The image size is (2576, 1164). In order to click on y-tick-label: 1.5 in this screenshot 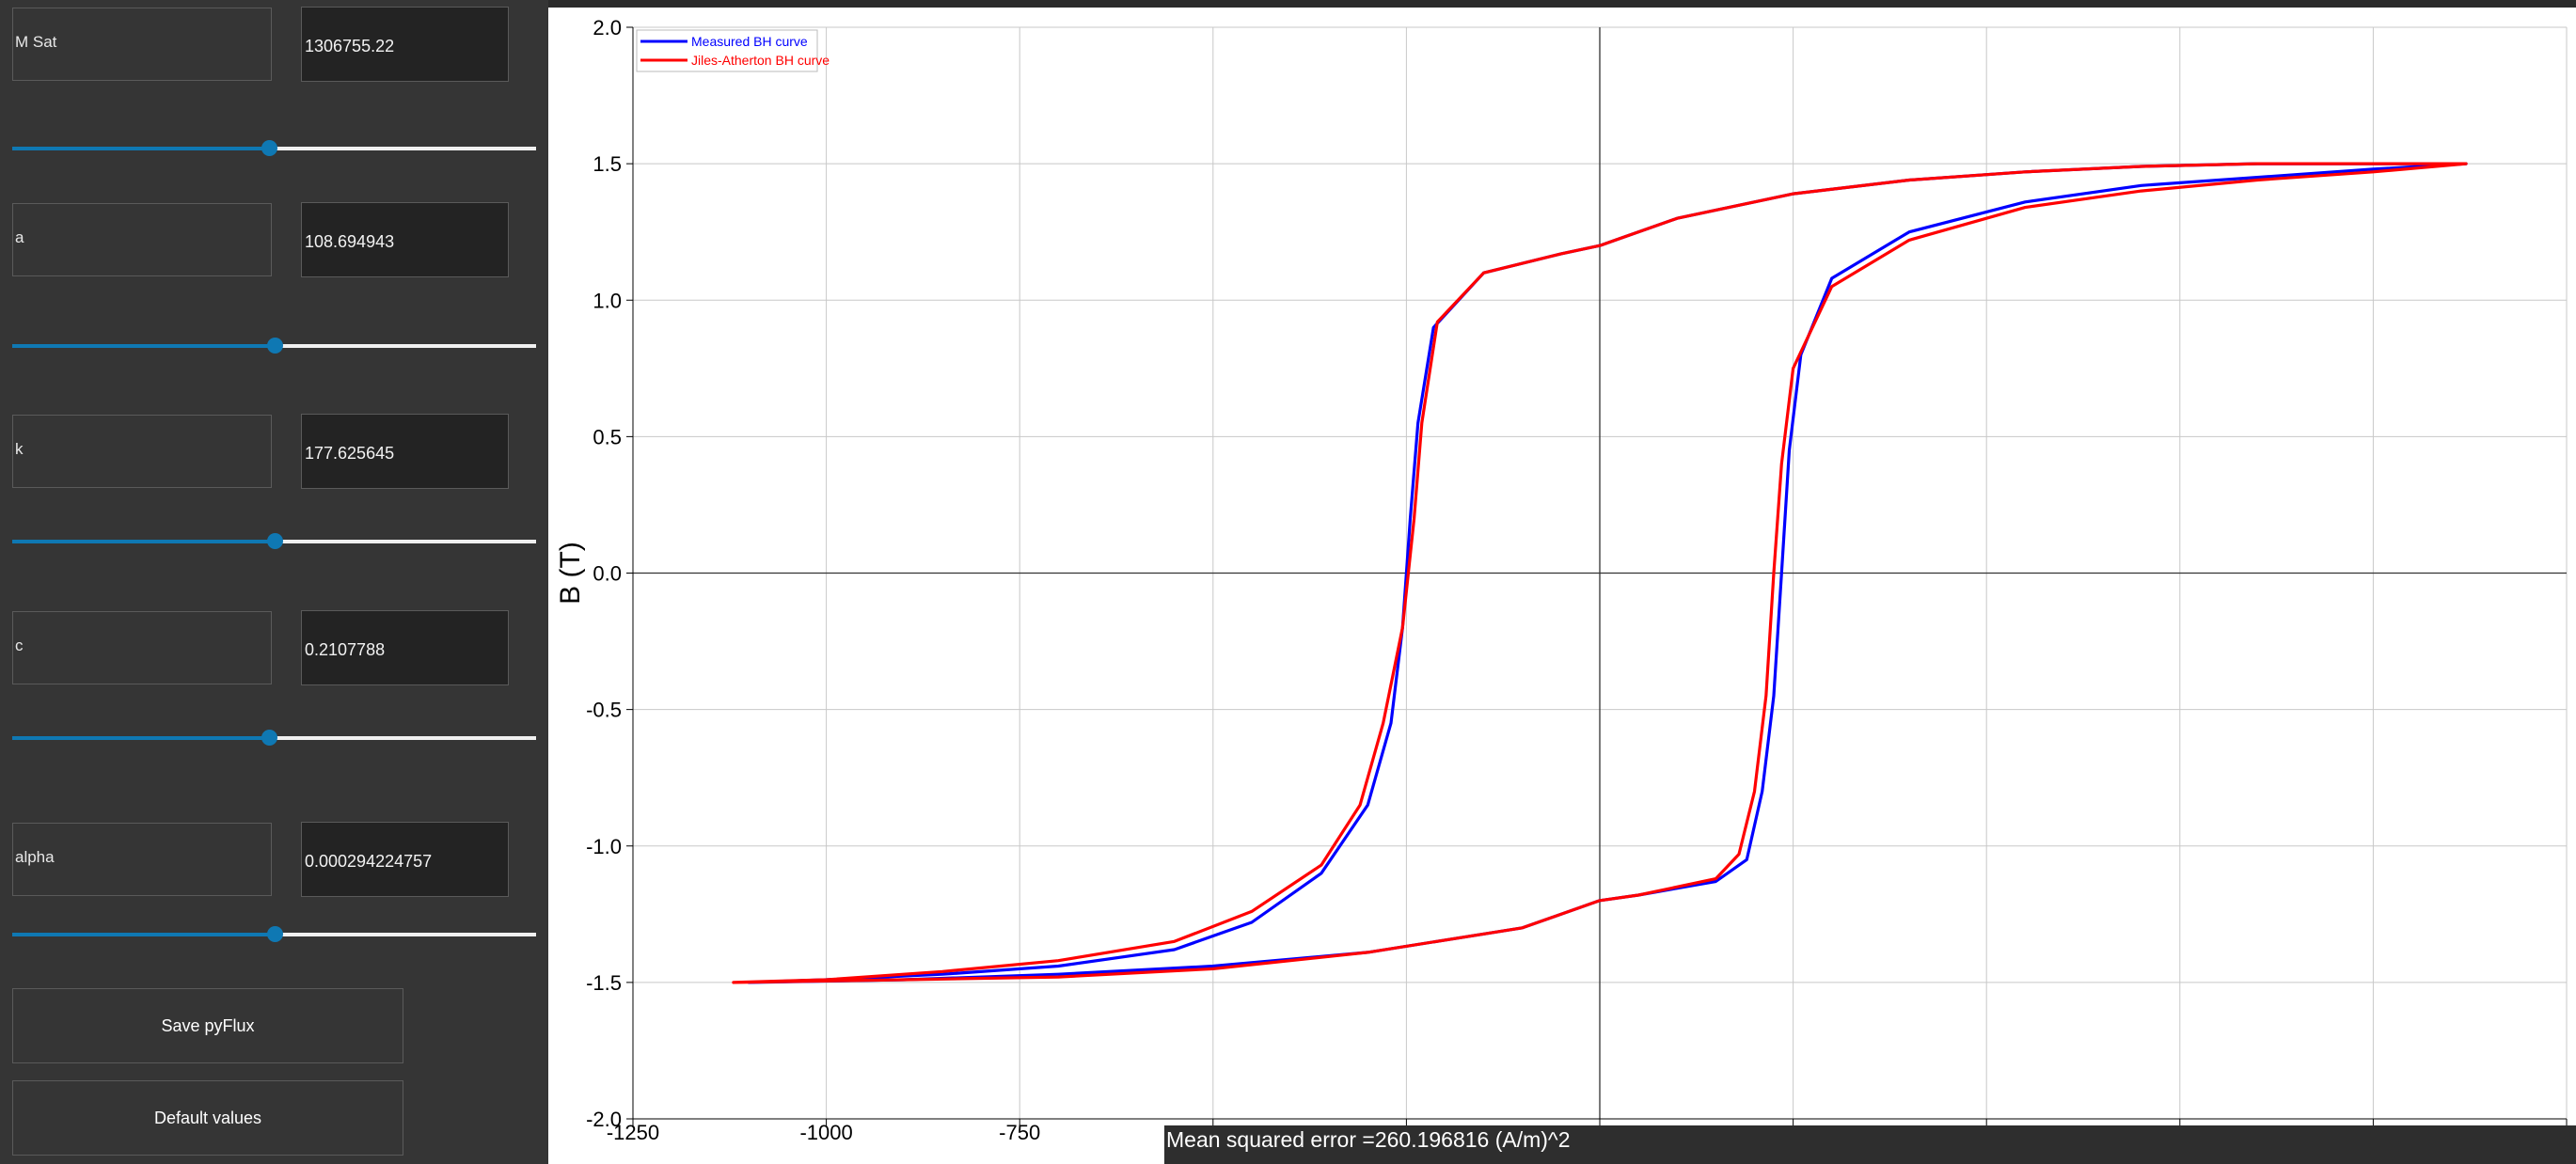, I will do `click(607, 164)`.